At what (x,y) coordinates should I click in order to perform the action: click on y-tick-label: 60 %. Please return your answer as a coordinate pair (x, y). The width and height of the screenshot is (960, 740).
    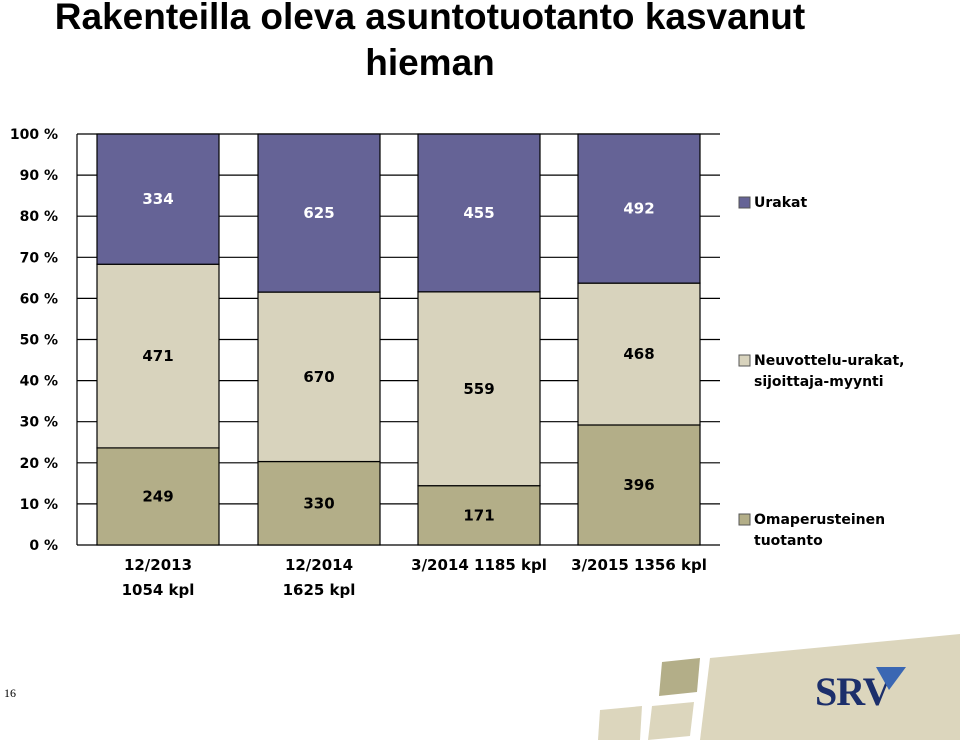
    Looking at the image, I should click on (39, 299).